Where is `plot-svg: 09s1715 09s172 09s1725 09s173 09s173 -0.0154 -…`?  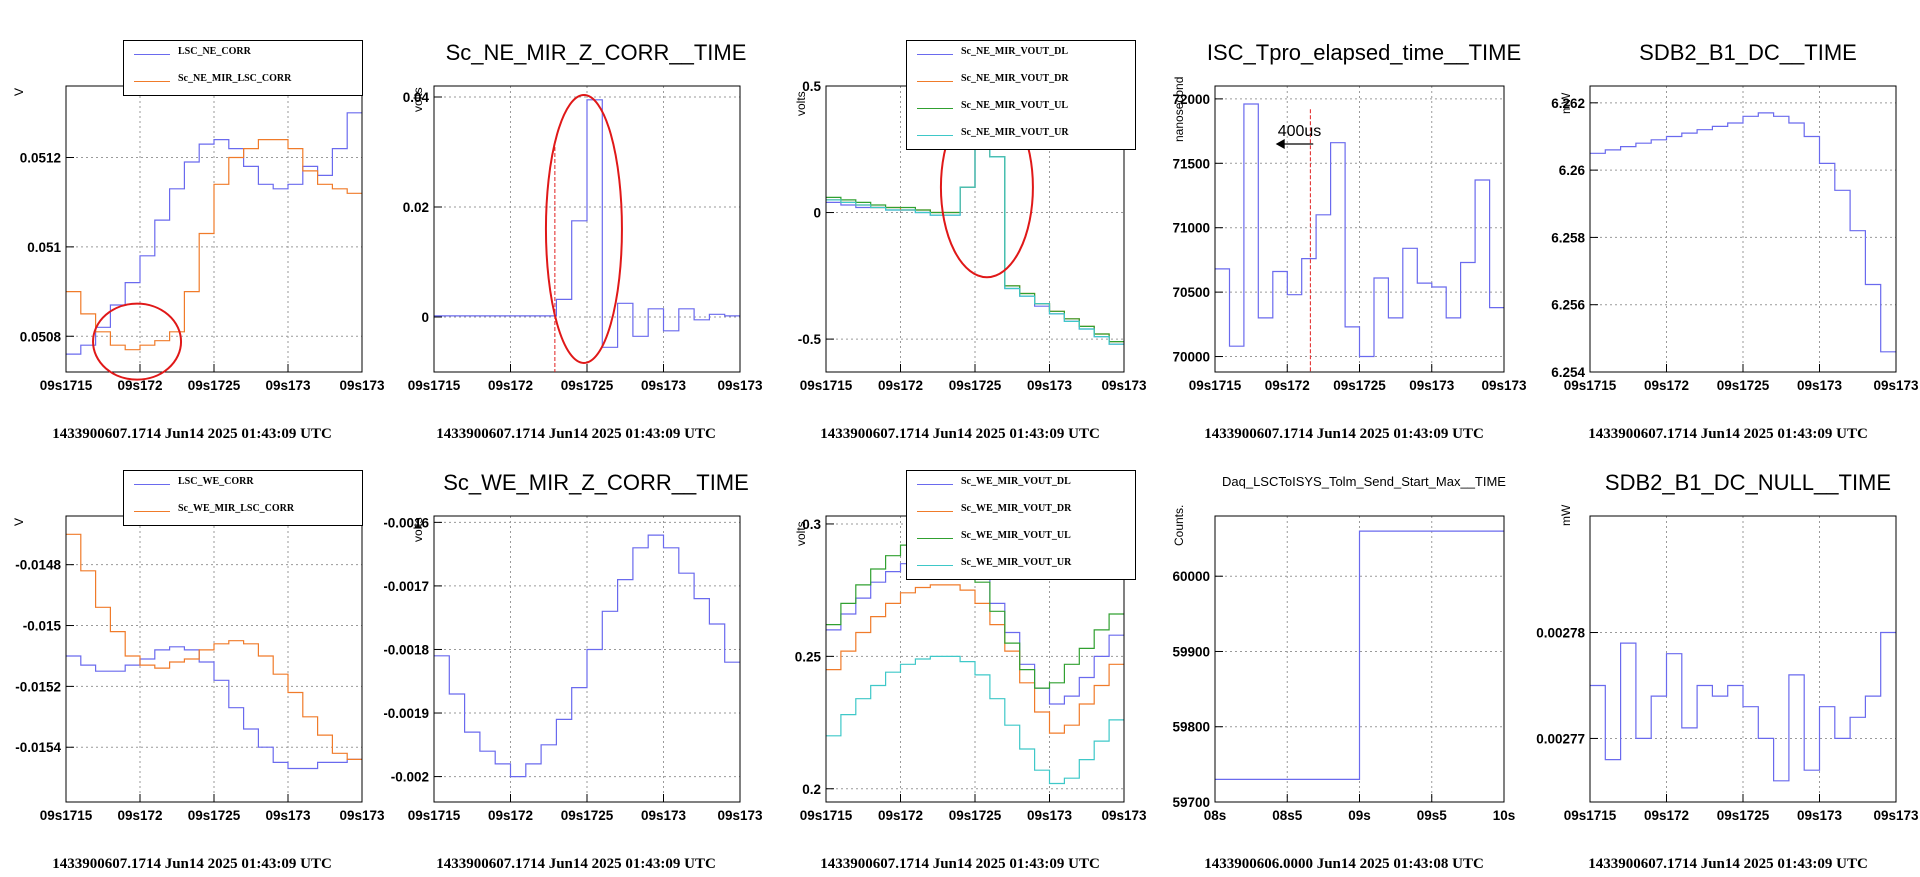
plot-svg: 09s1715 09s172 09s1725 09s173 09s173 -0.0154 -… is located at coordinates (199, 669).